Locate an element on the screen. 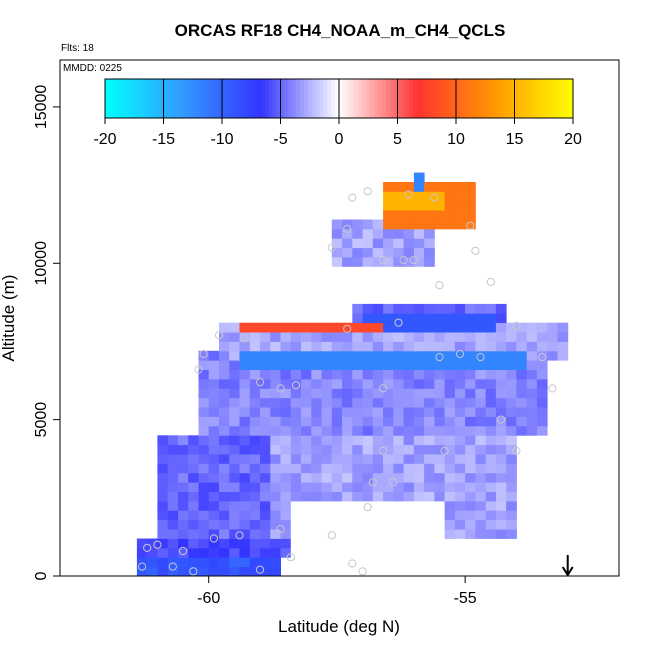  colorbar-tick-label: 5 is located at coordinates (397, 139).